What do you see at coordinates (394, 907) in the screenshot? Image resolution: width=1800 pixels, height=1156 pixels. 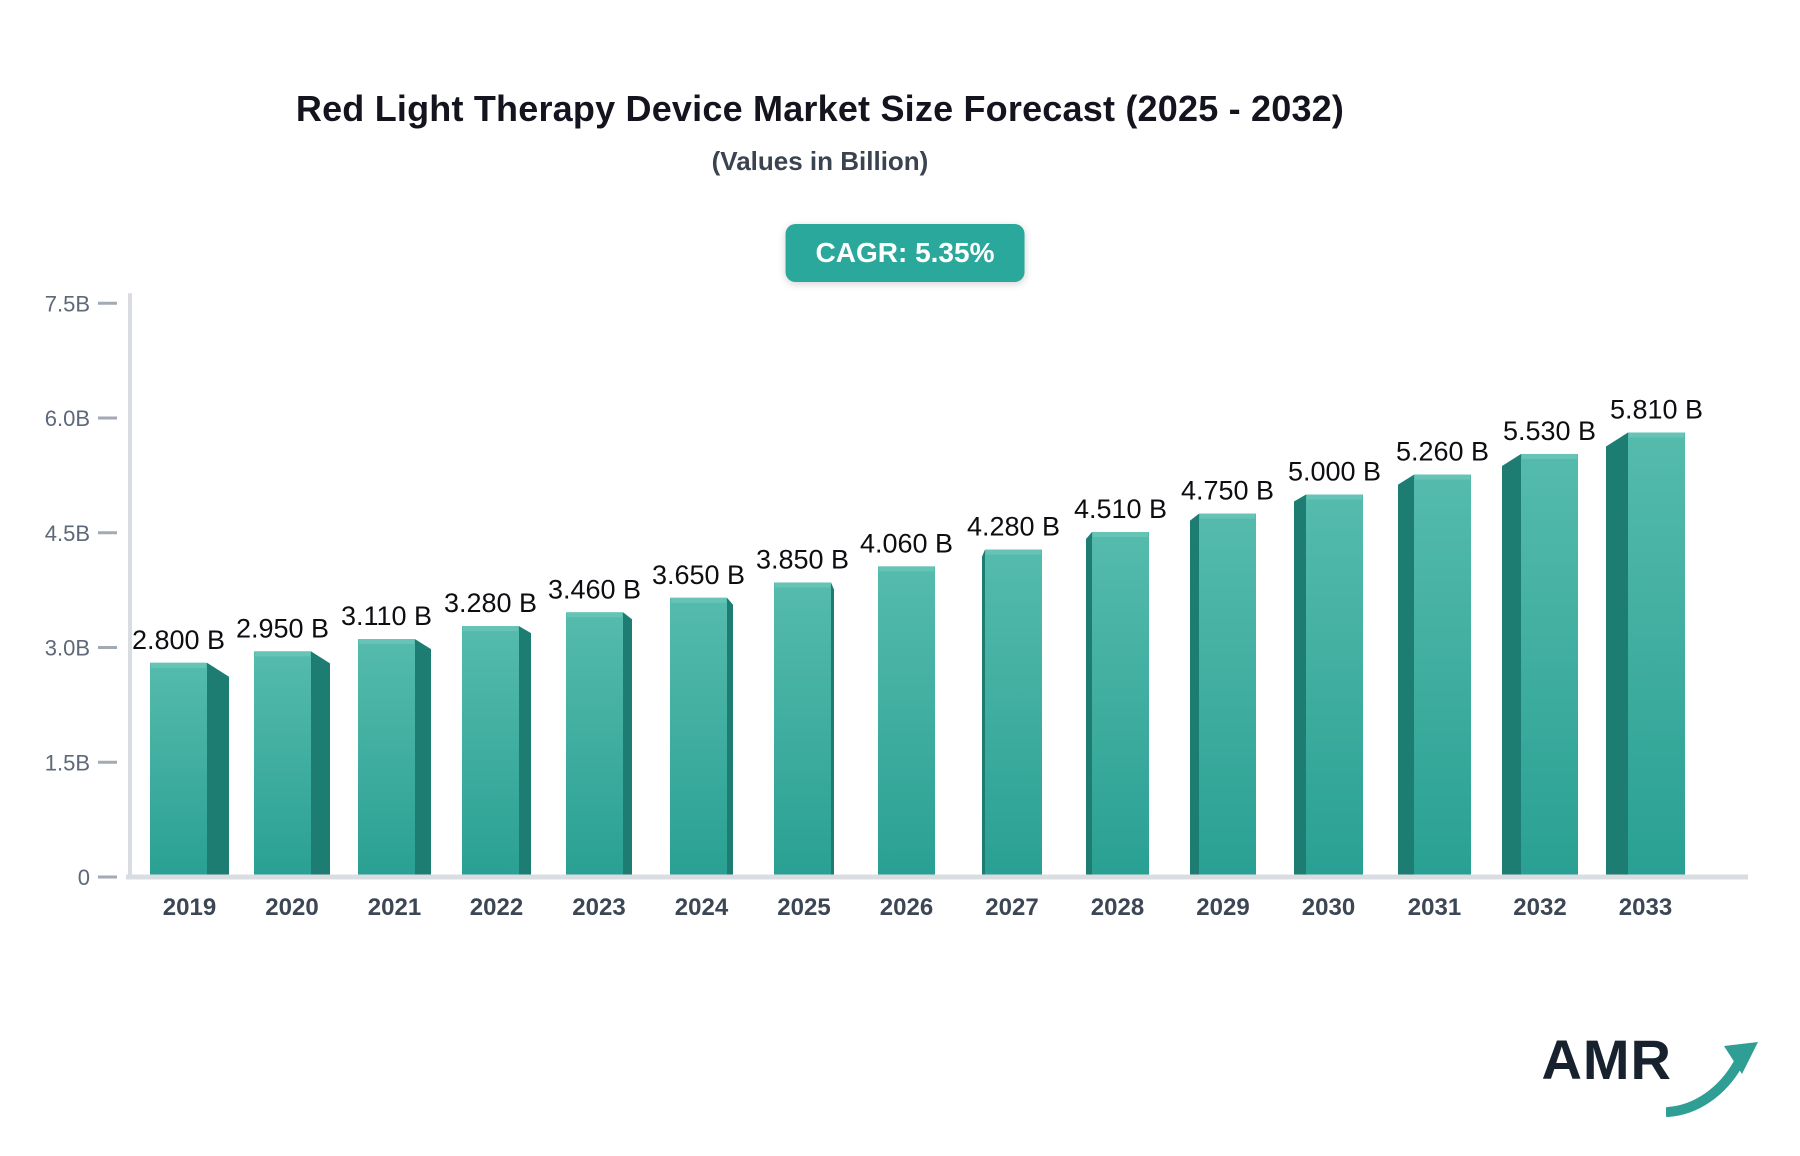 I see `x-tick-label: 2021` at bounding box center [394, 907].